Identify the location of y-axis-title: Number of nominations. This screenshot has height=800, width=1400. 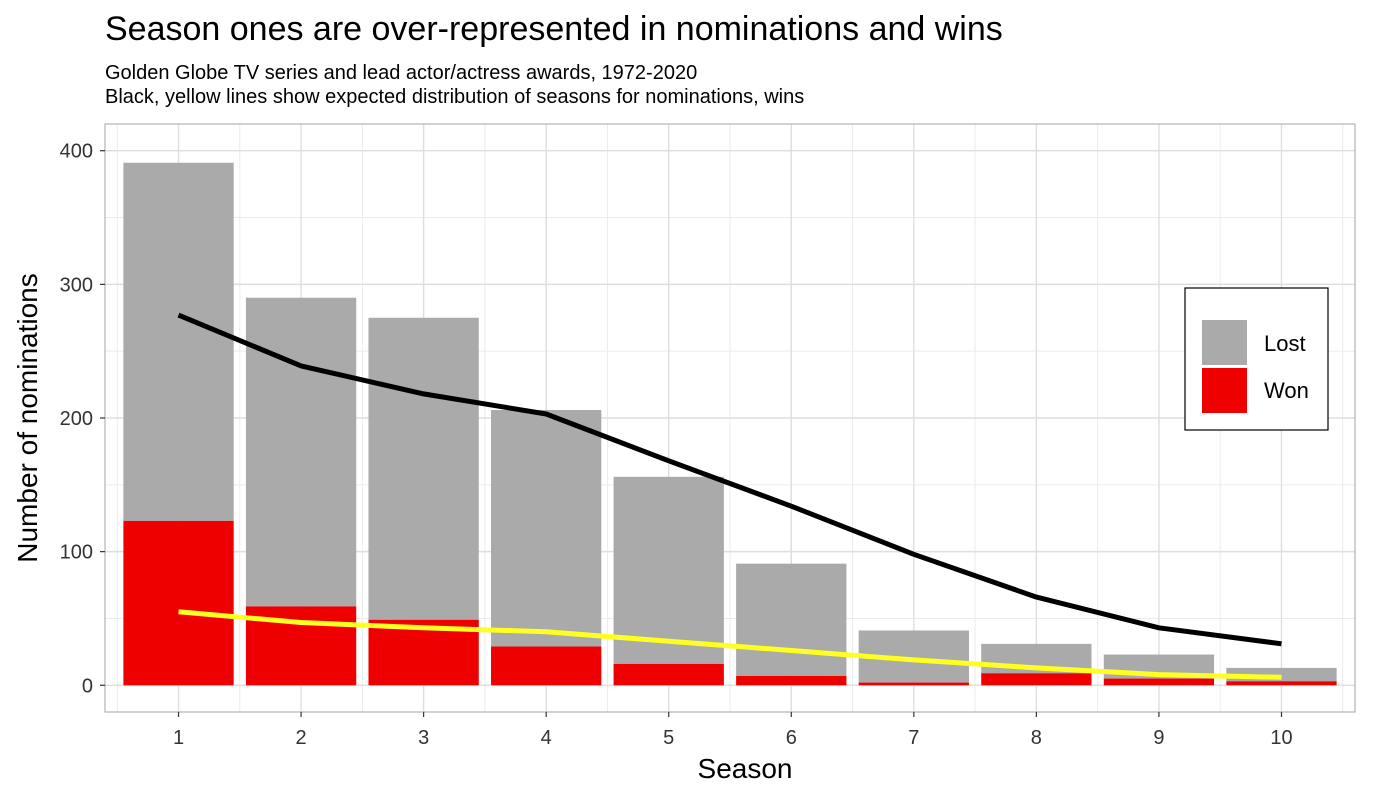
(27, 417).